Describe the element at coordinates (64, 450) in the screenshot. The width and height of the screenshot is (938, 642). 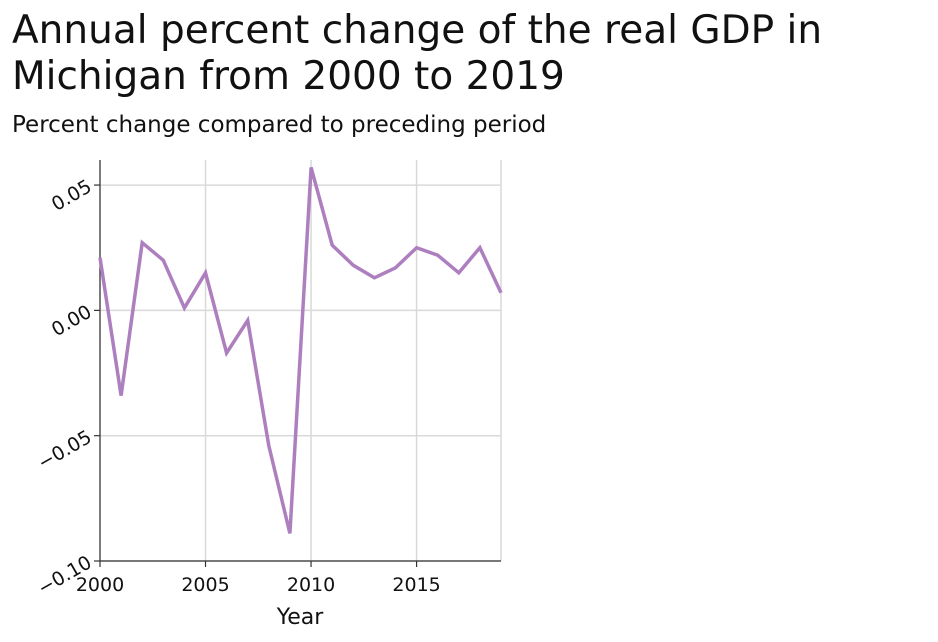
I see `y-tick-label: −0.05` at that location.